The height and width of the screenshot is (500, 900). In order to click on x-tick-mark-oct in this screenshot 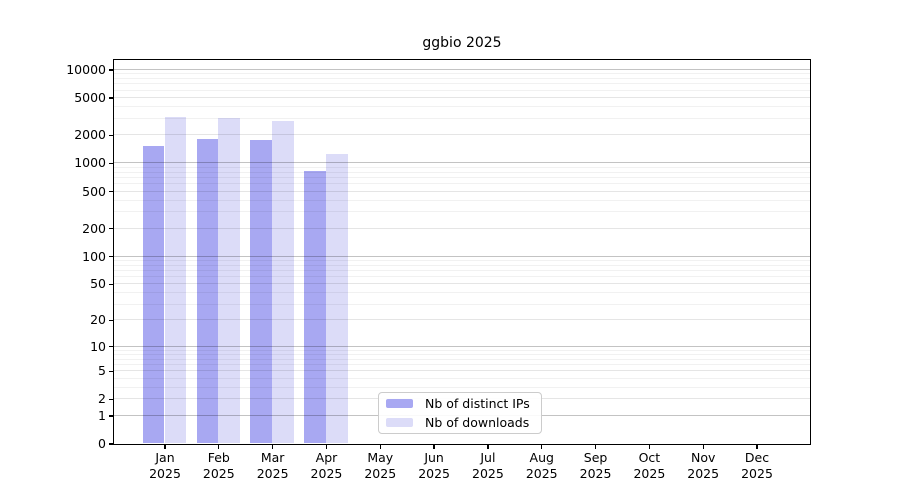, I will do `click(649, 446)`.